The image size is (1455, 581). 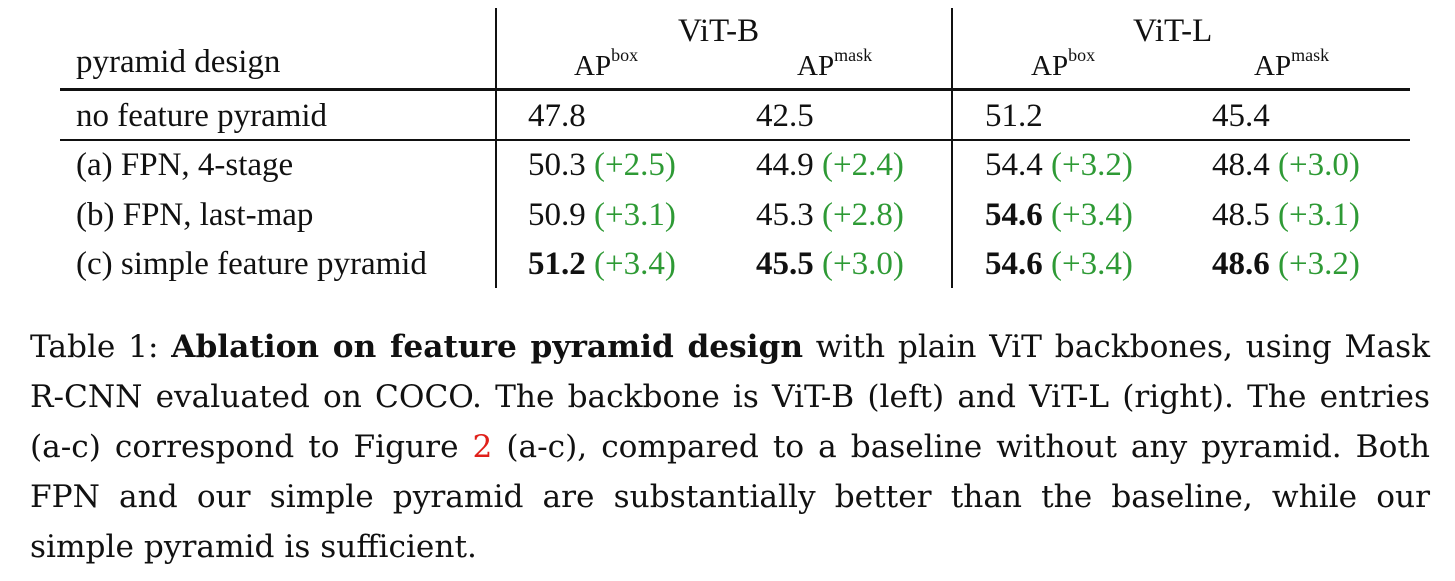 I want to click on table-cell: 48.6 (+3.2), so click(x=1286, y=264).